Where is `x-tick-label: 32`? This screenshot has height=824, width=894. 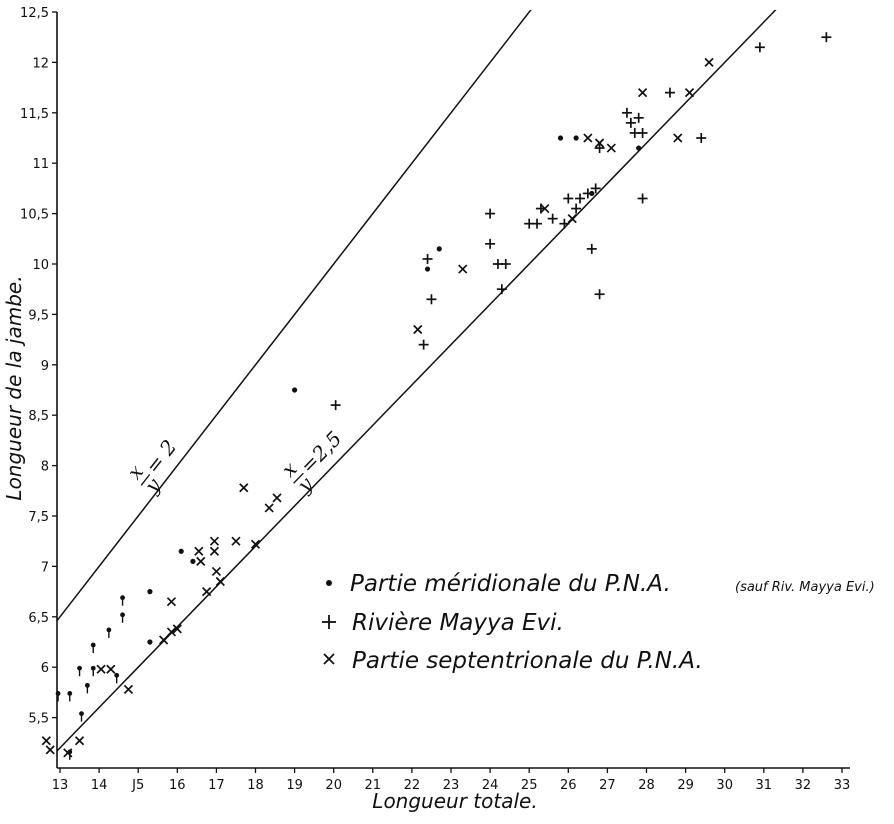
x-tick-label: 32 is located at coordinates (803, 785).